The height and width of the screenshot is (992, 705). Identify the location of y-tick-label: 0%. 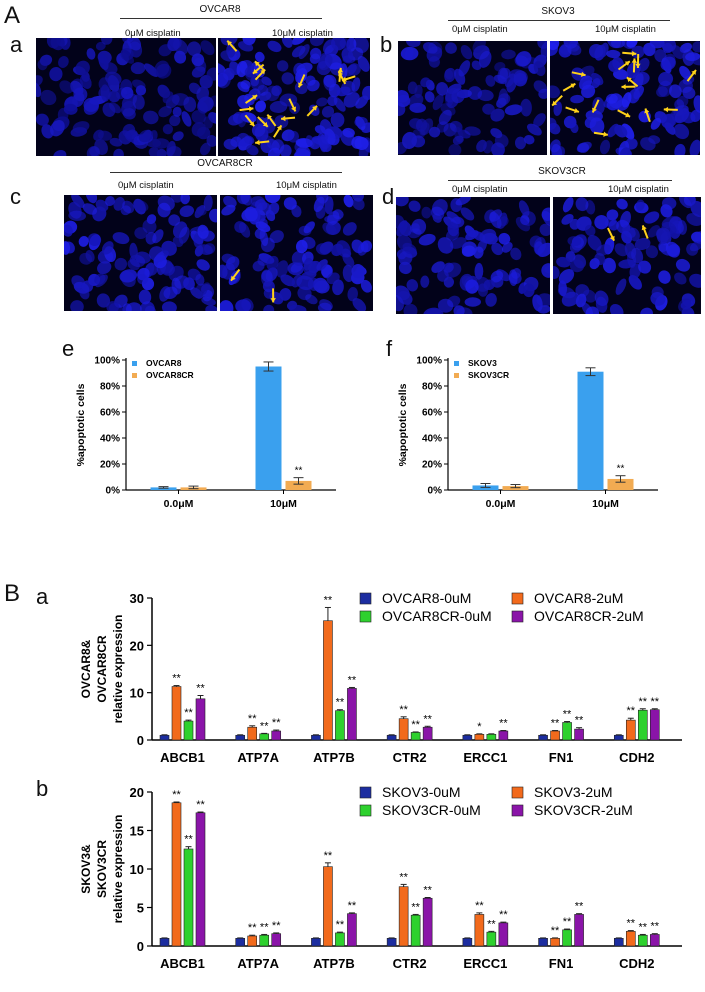
(113, 491).